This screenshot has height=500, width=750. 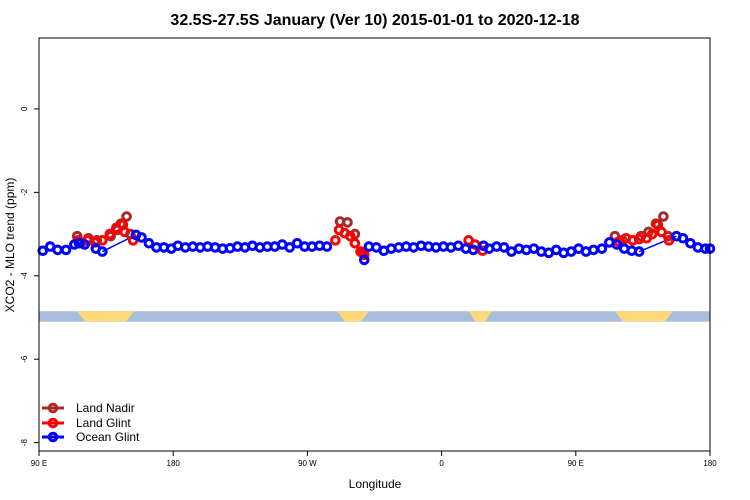 What do you see at coordinates (441, 463) in the screenshot?
I see `x-tick-label-3: 0` at bounding box center [441, 463].